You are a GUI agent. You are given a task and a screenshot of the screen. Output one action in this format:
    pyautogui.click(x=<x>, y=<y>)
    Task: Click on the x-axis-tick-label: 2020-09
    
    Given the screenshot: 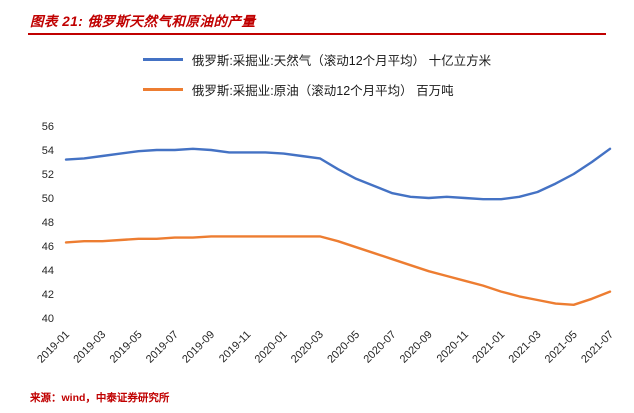 What is the action you would take?
    pyautogui.click(x=416, y=347)
    